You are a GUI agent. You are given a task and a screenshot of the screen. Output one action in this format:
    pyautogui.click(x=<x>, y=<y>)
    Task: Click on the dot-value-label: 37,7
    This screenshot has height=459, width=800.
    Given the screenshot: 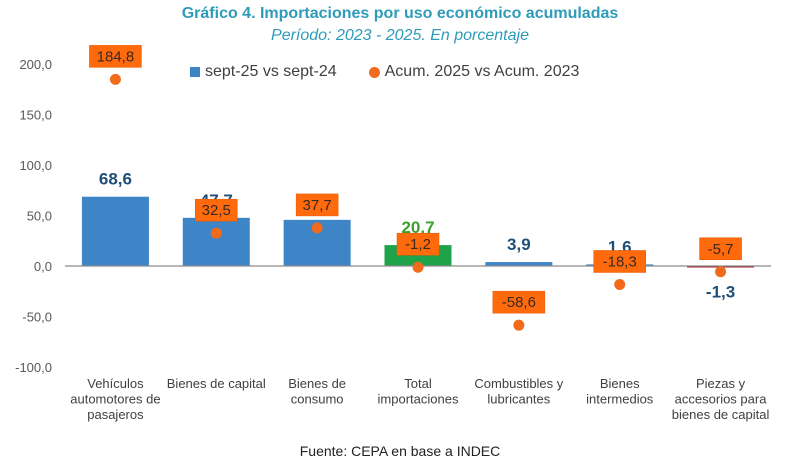 What is the action you would take?
    pyautogui.click(x=317, y=205)
    